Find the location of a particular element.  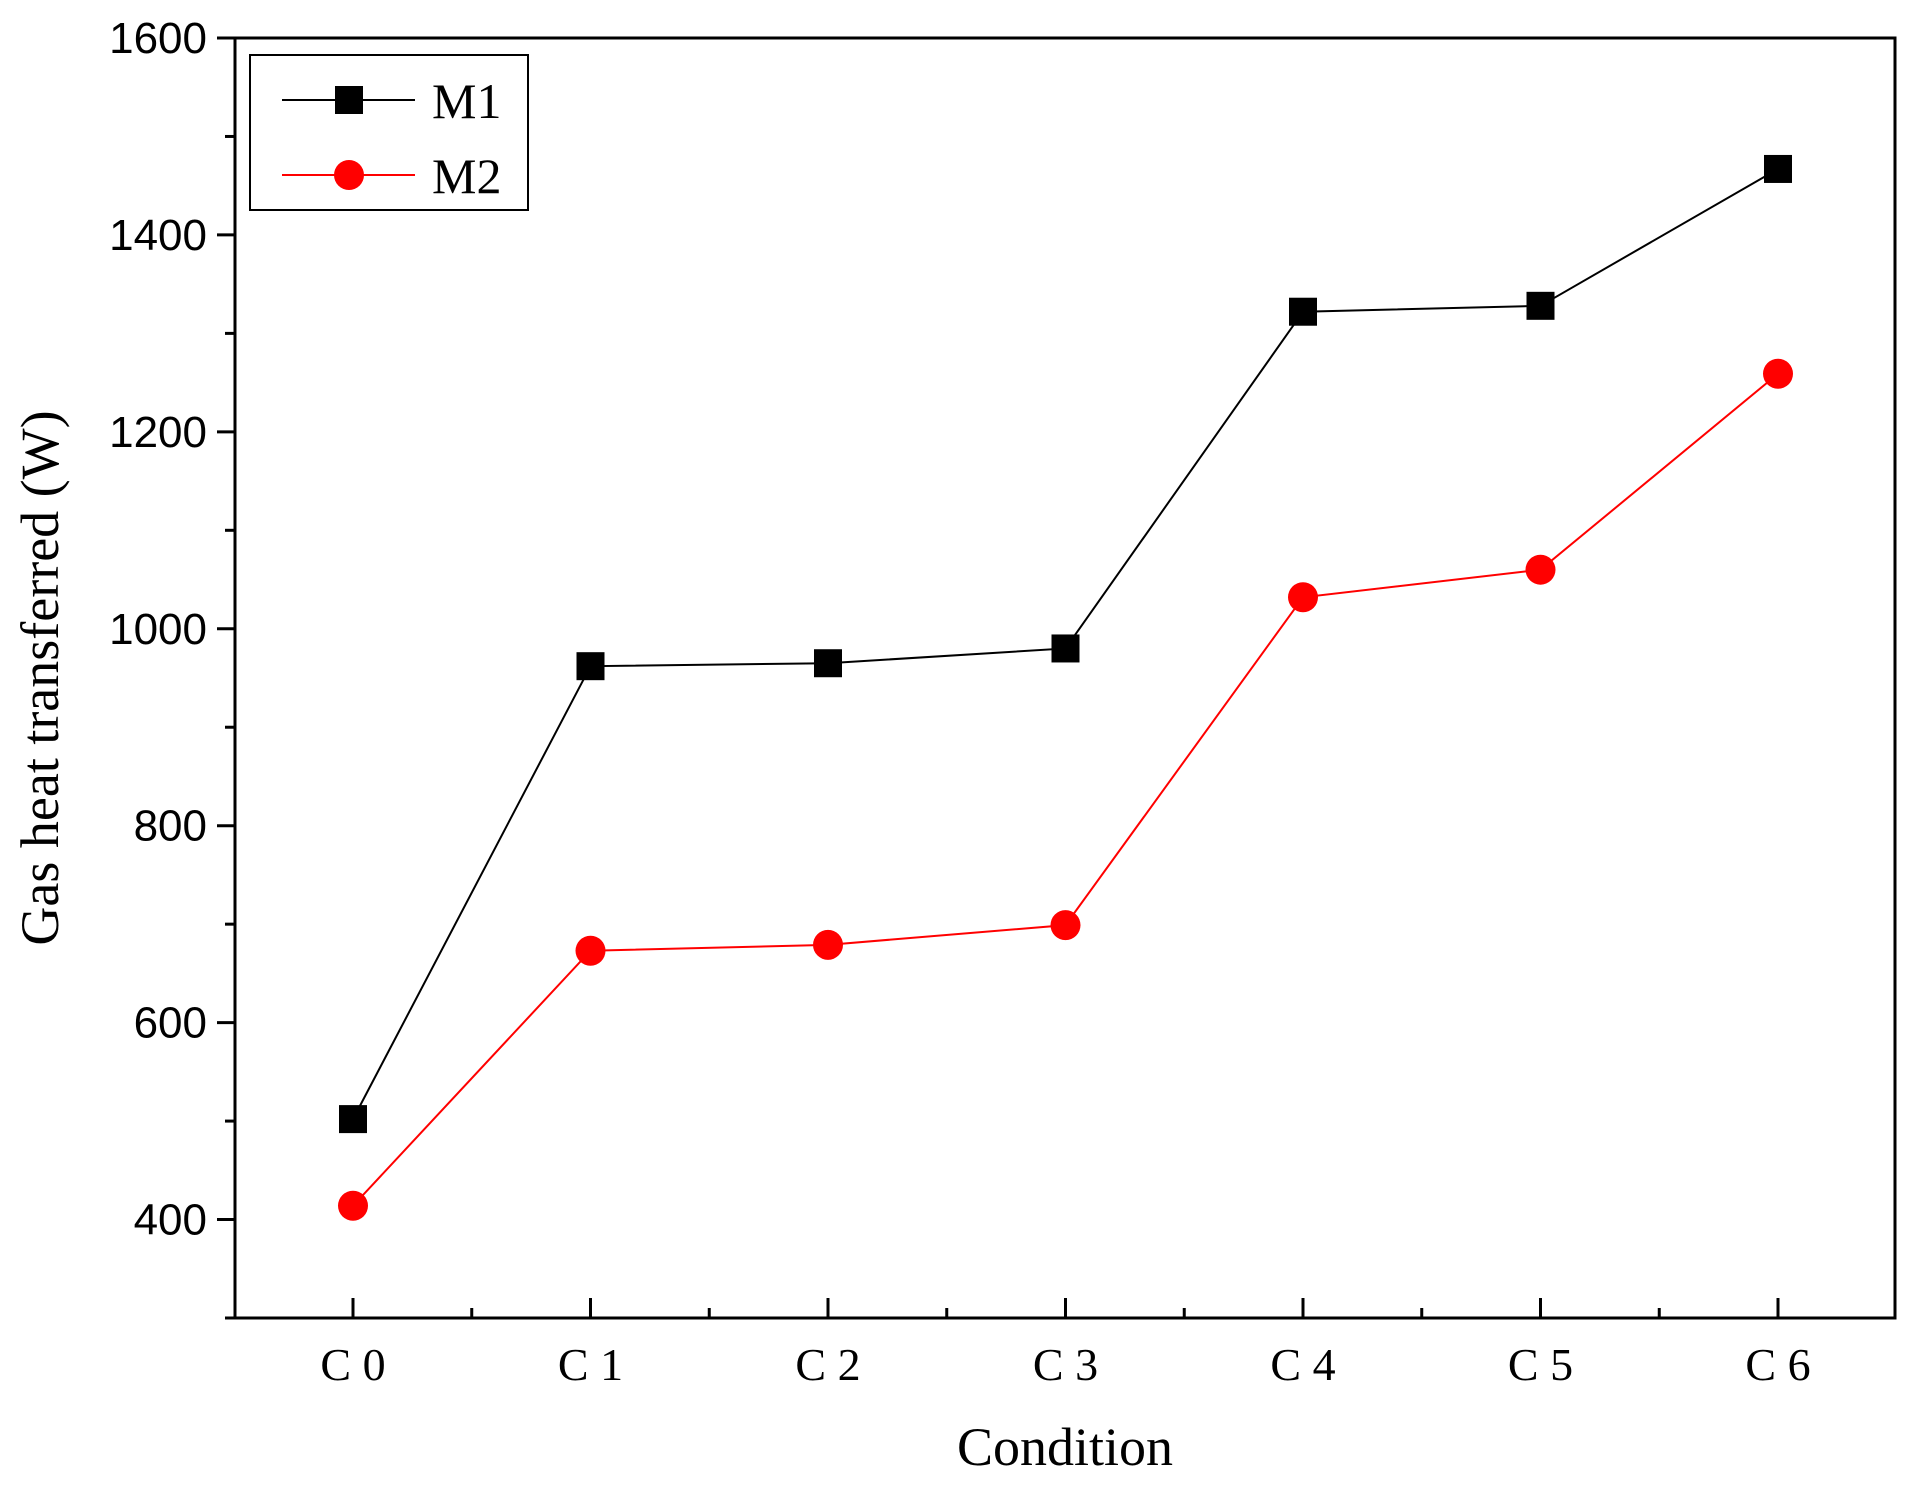

x-tick-label: C 4 is located at coordinates (1302, 1364).